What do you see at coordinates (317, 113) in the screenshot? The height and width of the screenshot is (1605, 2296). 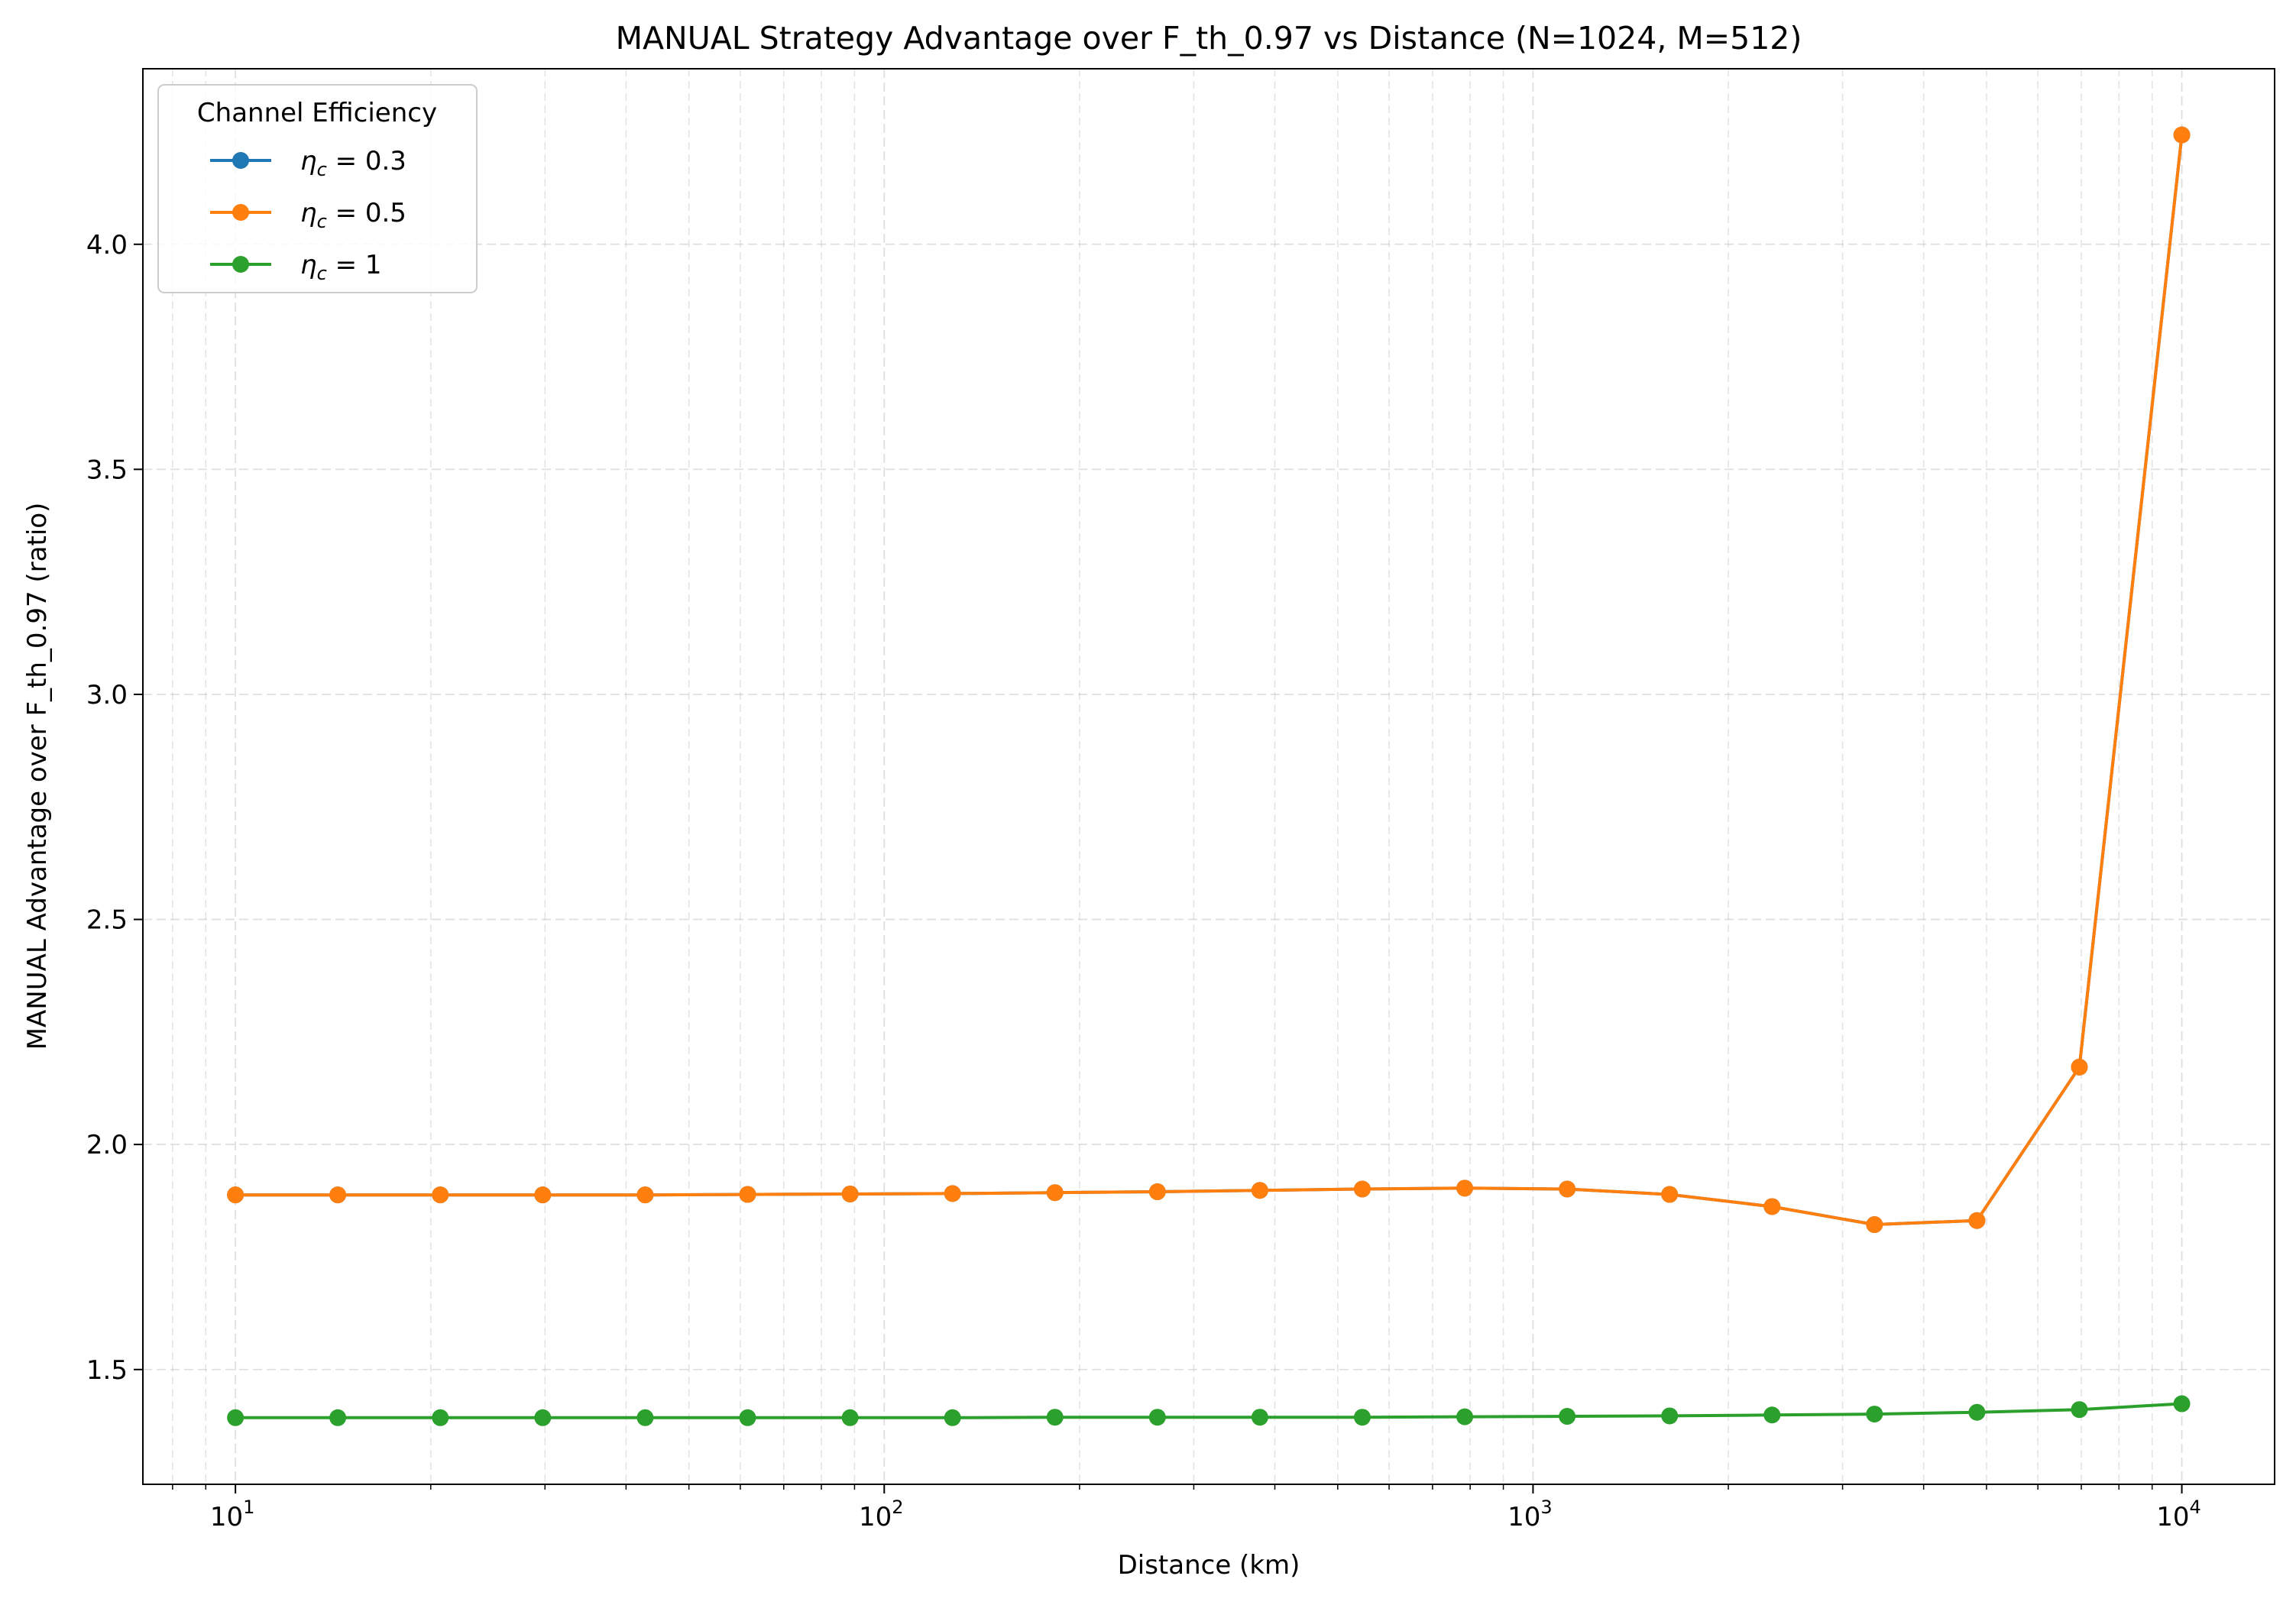 I see `legend-title: Channel Efficiency` at bounding box center [317, 113].